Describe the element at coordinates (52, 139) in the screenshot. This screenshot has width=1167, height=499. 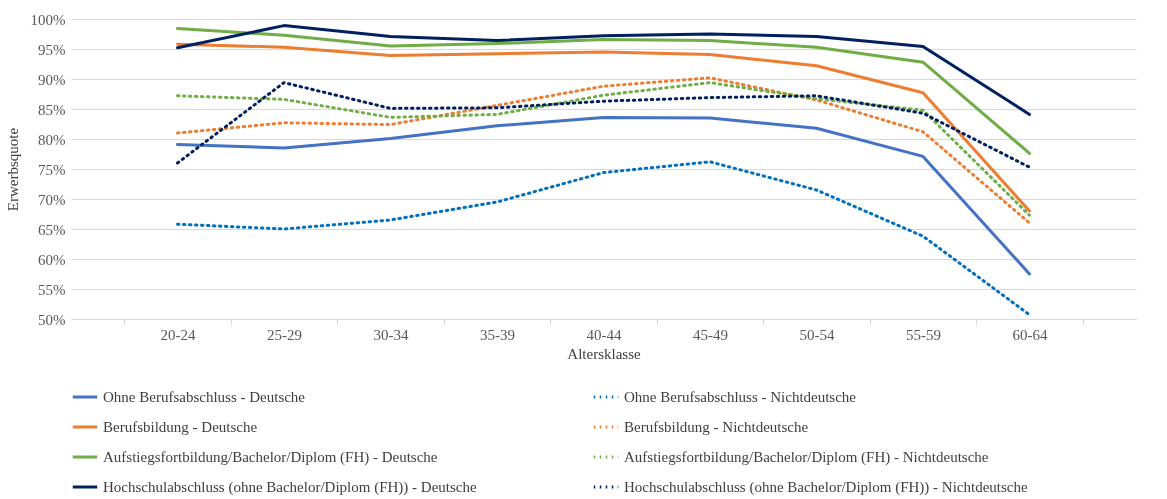
I see `y-tick-label: 80%` at that location.